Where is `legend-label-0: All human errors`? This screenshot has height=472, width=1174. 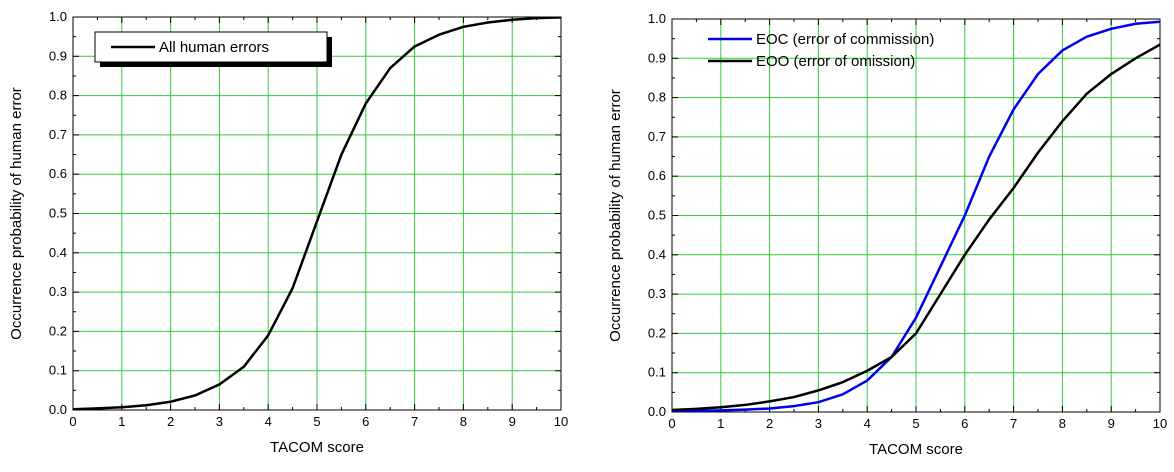 legend-label-0: All human errors is located at coordinates (214, 47).